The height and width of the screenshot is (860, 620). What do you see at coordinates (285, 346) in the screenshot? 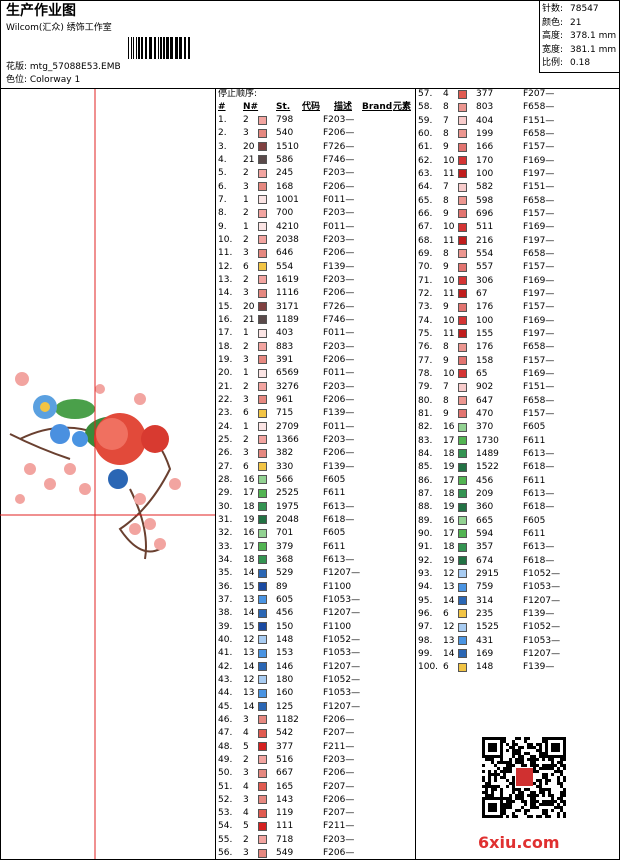
I see `stitches: 883` at bounding box center [285, 346].